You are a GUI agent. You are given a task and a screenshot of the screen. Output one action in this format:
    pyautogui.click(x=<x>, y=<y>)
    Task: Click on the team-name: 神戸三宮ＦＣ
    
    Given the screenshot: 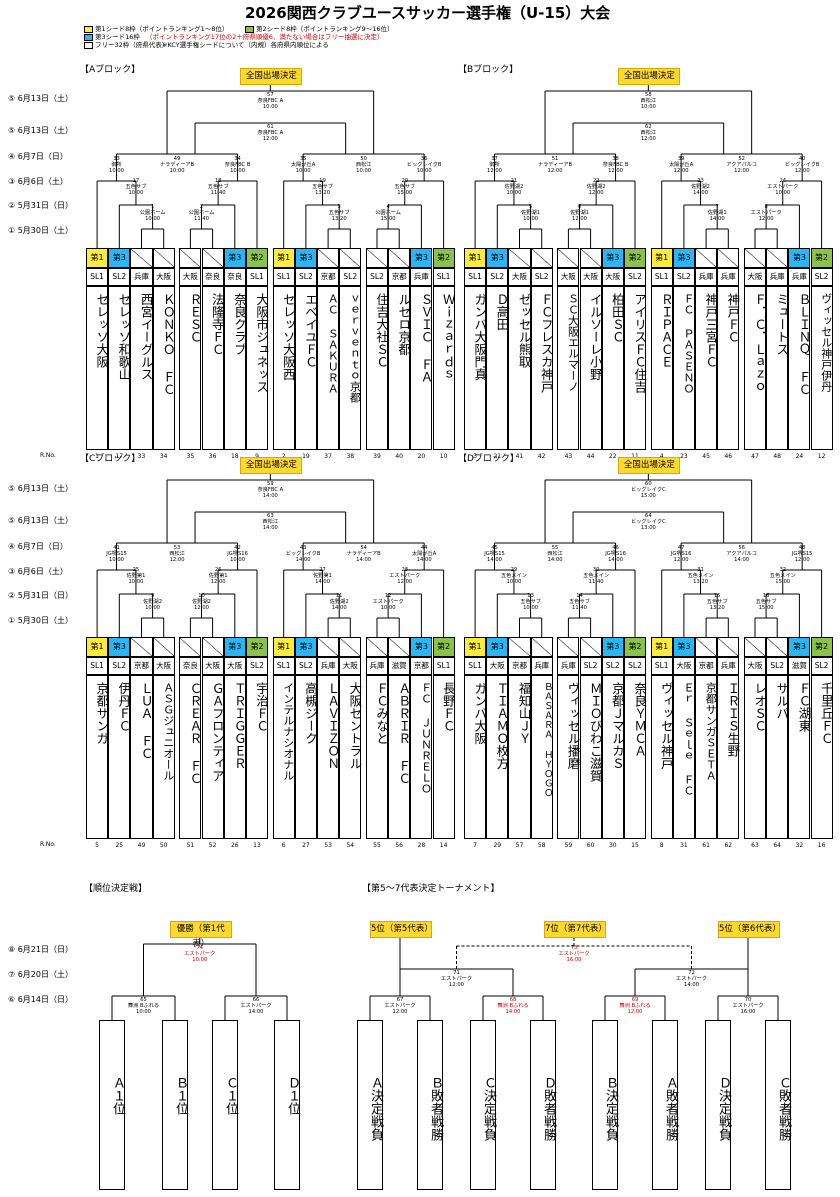 What is the action you would take?
    pyautogui.click(x=711, y=330)
    